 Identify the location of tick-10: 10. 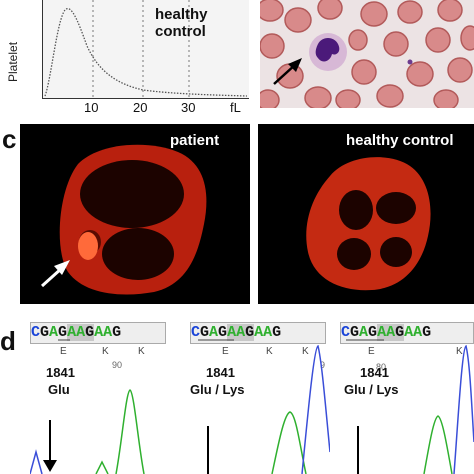
(91, 107).